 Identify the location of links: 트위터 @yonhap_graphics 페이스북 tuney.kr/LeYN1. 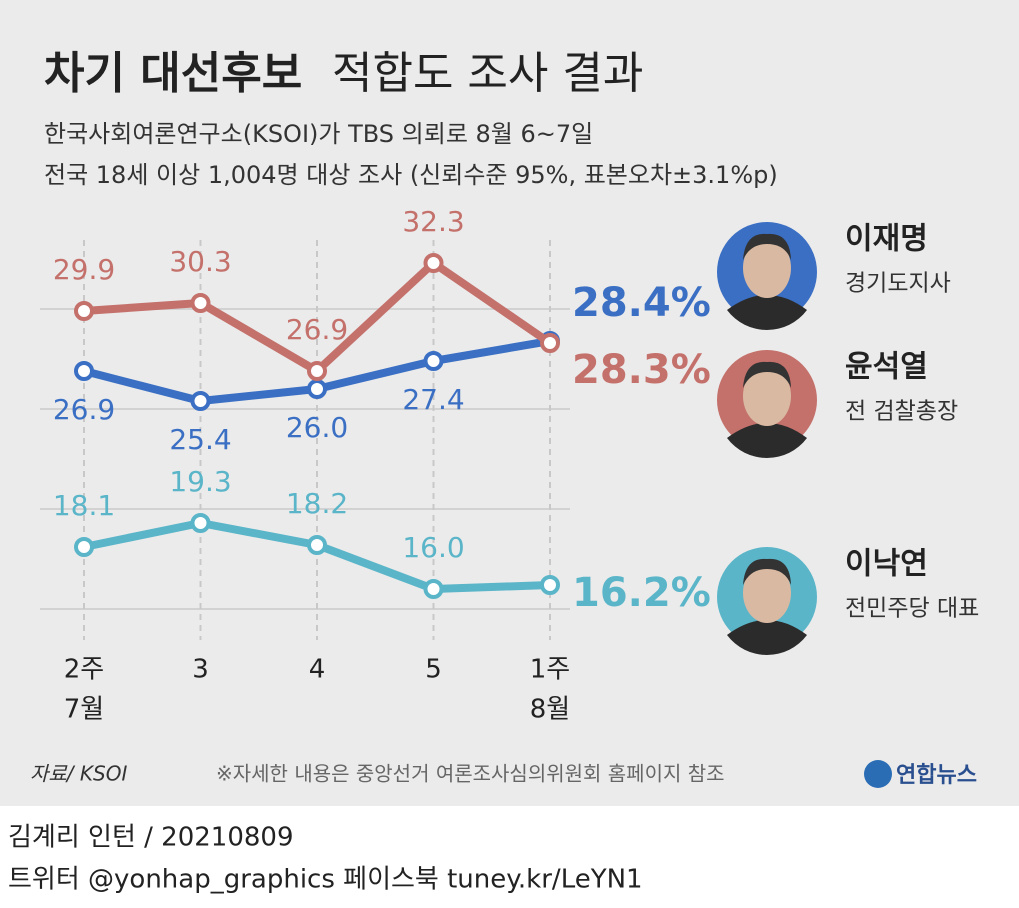
(325, 880).